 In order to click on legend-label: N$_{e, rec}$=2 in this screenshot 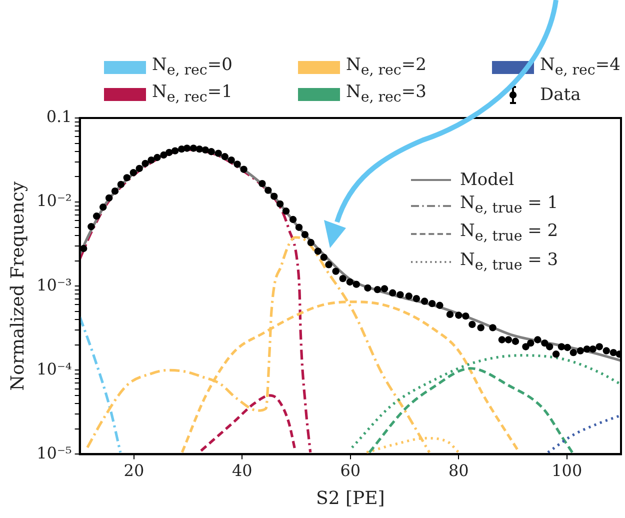, I will do `click(386, 67)`.